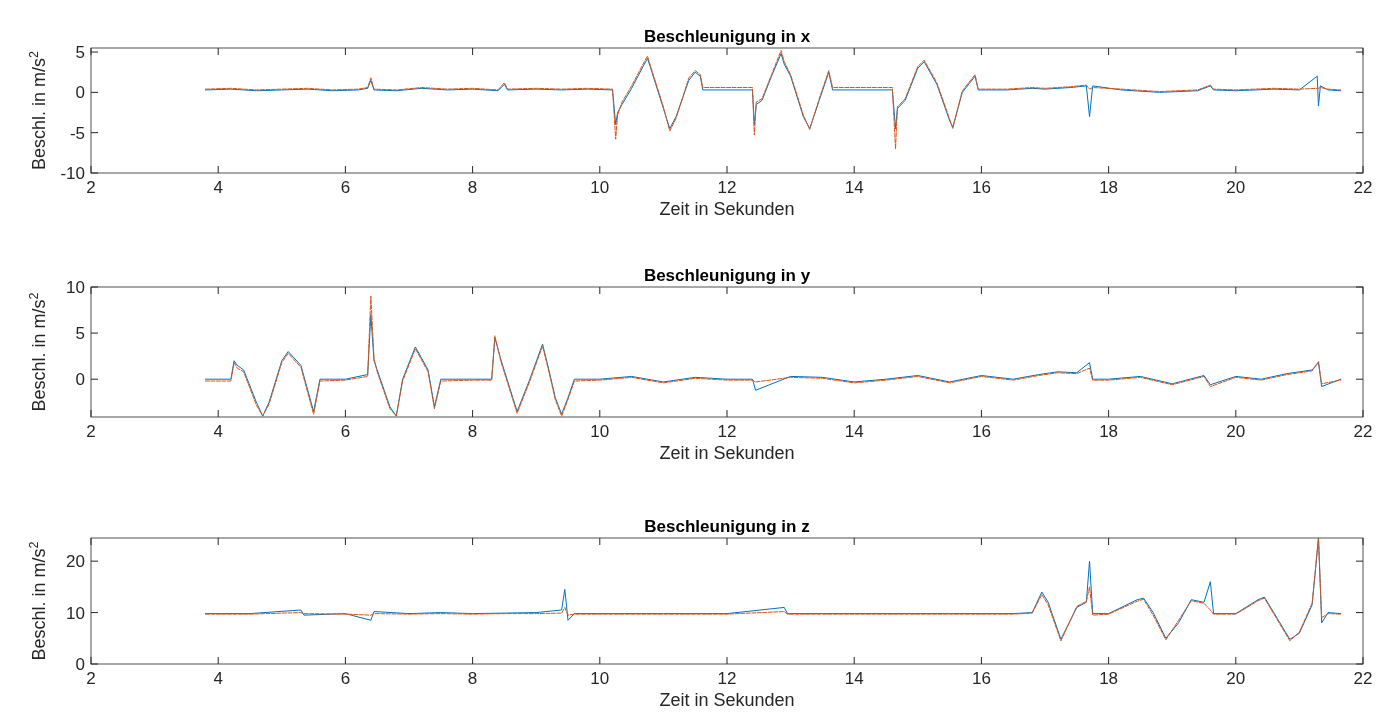  Describe the element at coordinates (72, 173) in the screenshot. I see `y-tick-label: -10` at that location.